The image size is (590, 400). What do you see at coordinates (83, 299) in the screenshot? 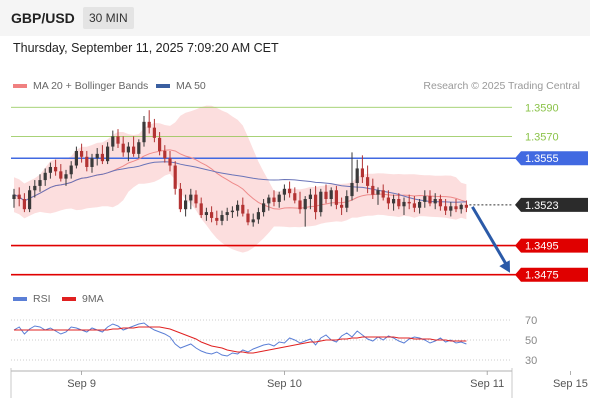
I see `legend-9ma: 9MA` at bounding box center [83, 299].